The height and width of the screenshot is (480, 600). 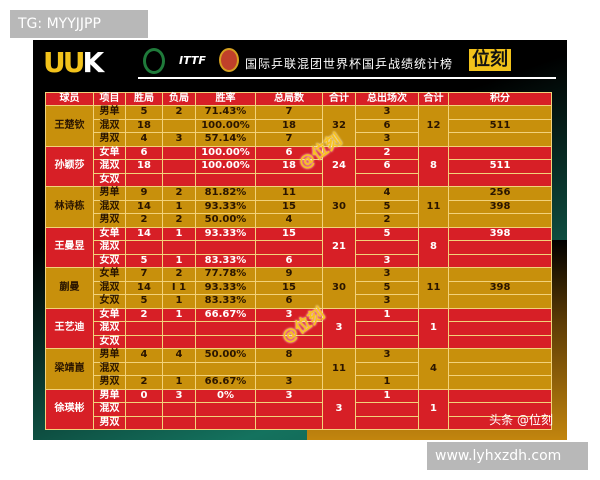 I want to click on table-row: 混双 14 1 93.33% 15 5 398, so click(x=299, y=206).